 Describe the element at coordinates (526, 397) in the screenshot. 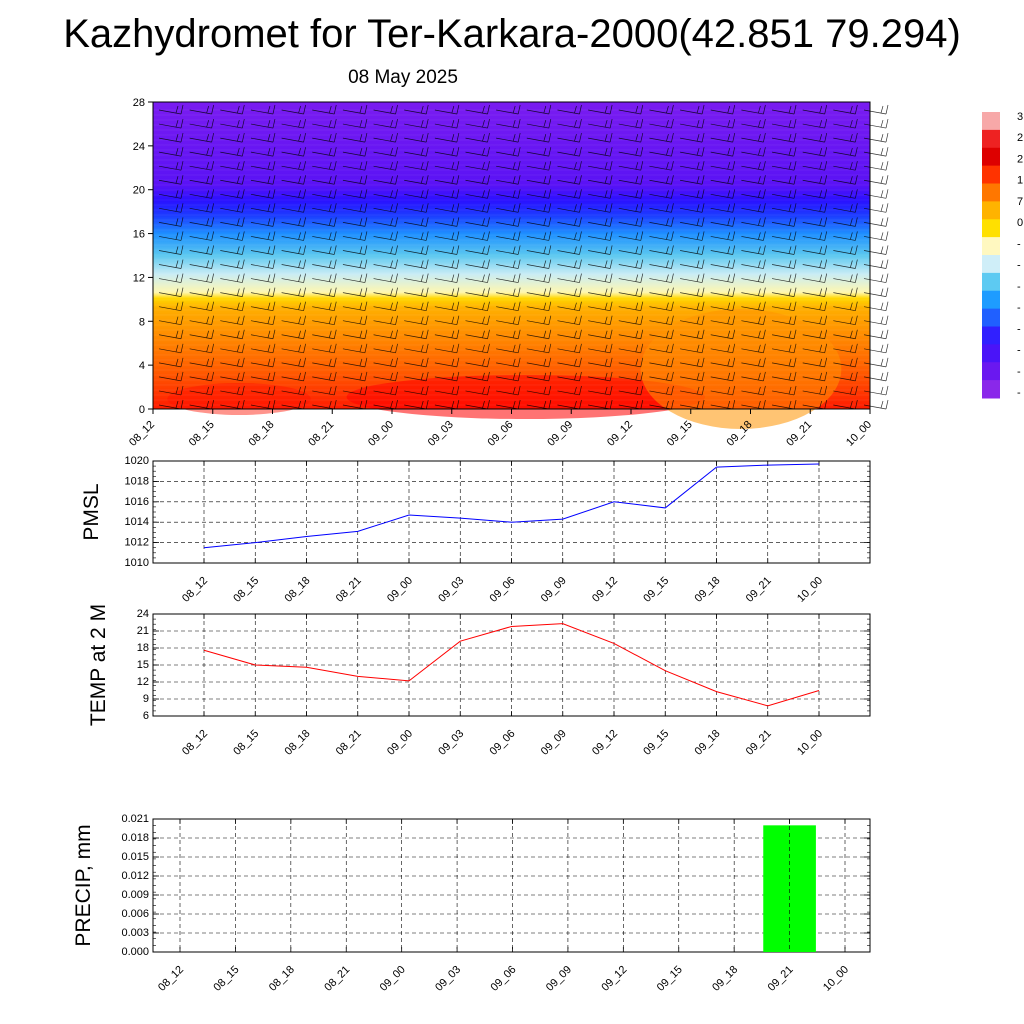

I see `warm-core` at that location.